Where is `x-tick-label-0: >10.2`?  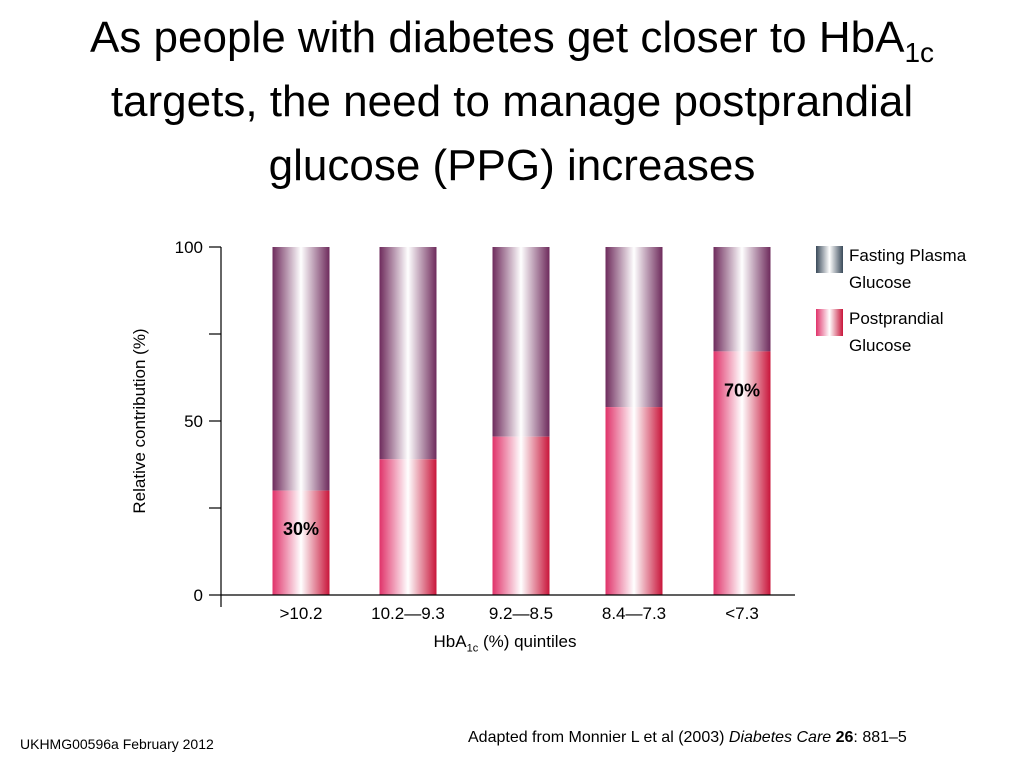 x-tick-label-0: >10.2 is located at coordinates (300, 613).